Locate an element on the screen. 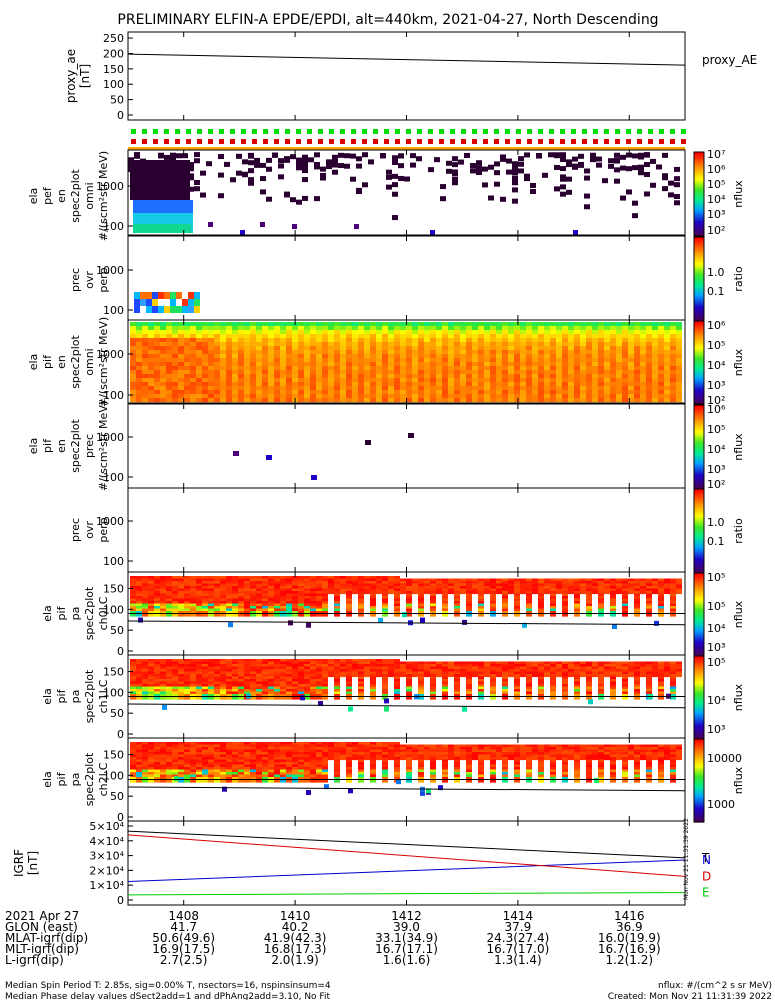 Image resolution: width=775 pixels, height=1000 pixels. status-dot-red is located at coordinates (595, 141).